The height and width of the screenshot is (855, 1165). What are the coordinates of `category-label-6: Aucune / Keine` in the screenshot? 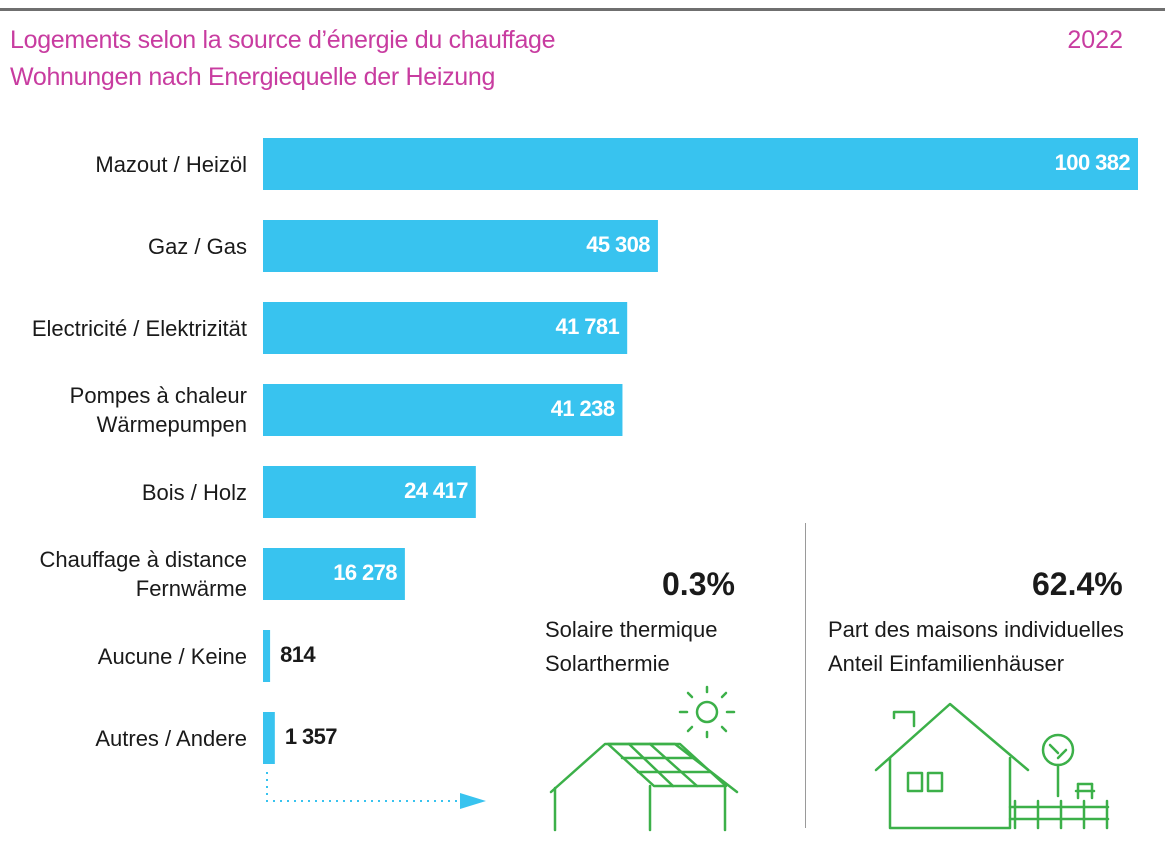 It's located at (172, 656).